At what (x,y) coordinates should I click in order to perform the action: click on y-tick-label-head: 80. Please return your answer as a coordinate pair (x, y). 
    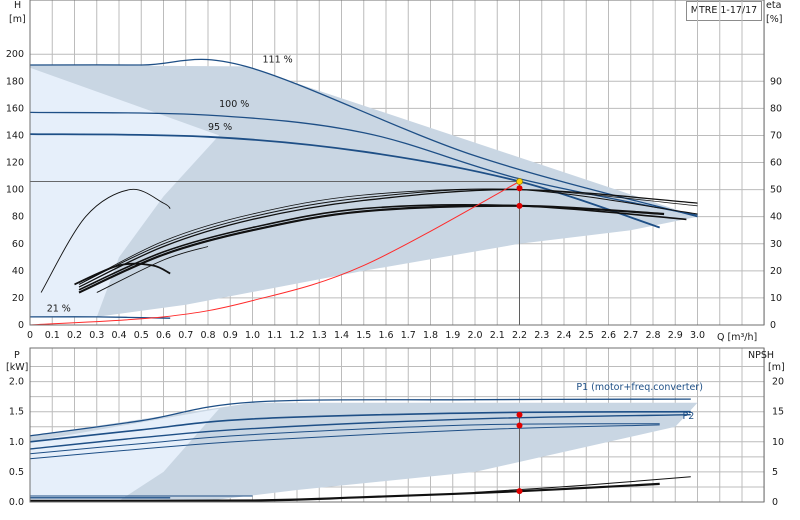
    Looking at the image, I should click on (18, 217).